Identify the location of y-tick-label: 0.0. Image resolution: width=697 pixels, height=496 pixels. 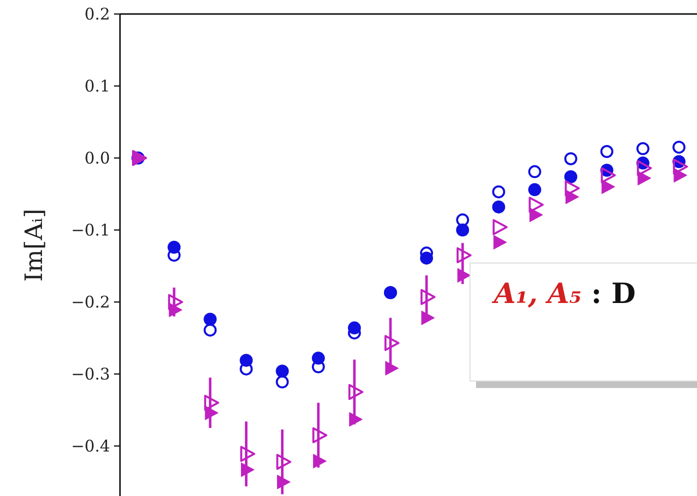
(97, 158).